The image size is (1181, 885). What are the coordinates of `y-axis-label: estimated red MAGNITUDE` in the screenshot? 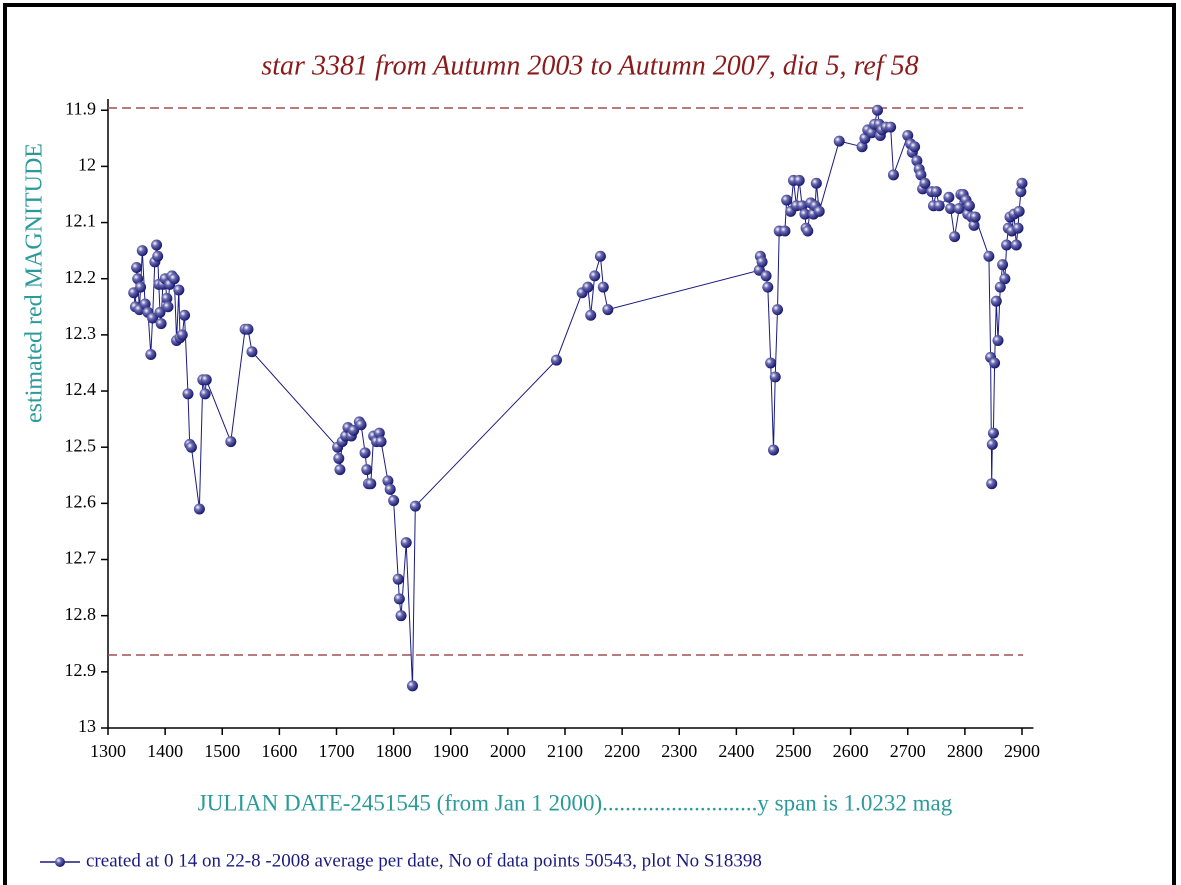 It's located at (35, 283).